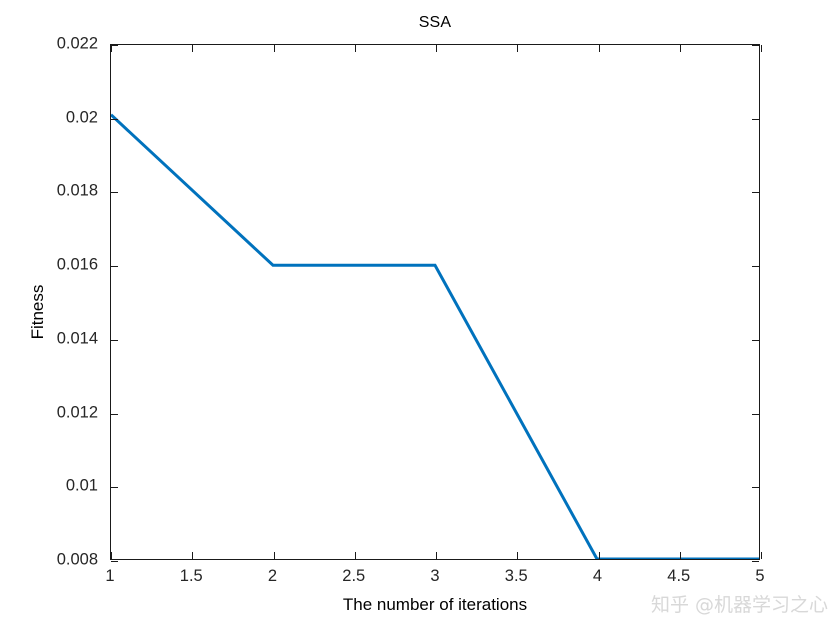 The height and width of the screenshot is (630, 840). Describe the element at coordinates (435, 576) in the screenshot. I see `x-tick-label: 3` at that location.